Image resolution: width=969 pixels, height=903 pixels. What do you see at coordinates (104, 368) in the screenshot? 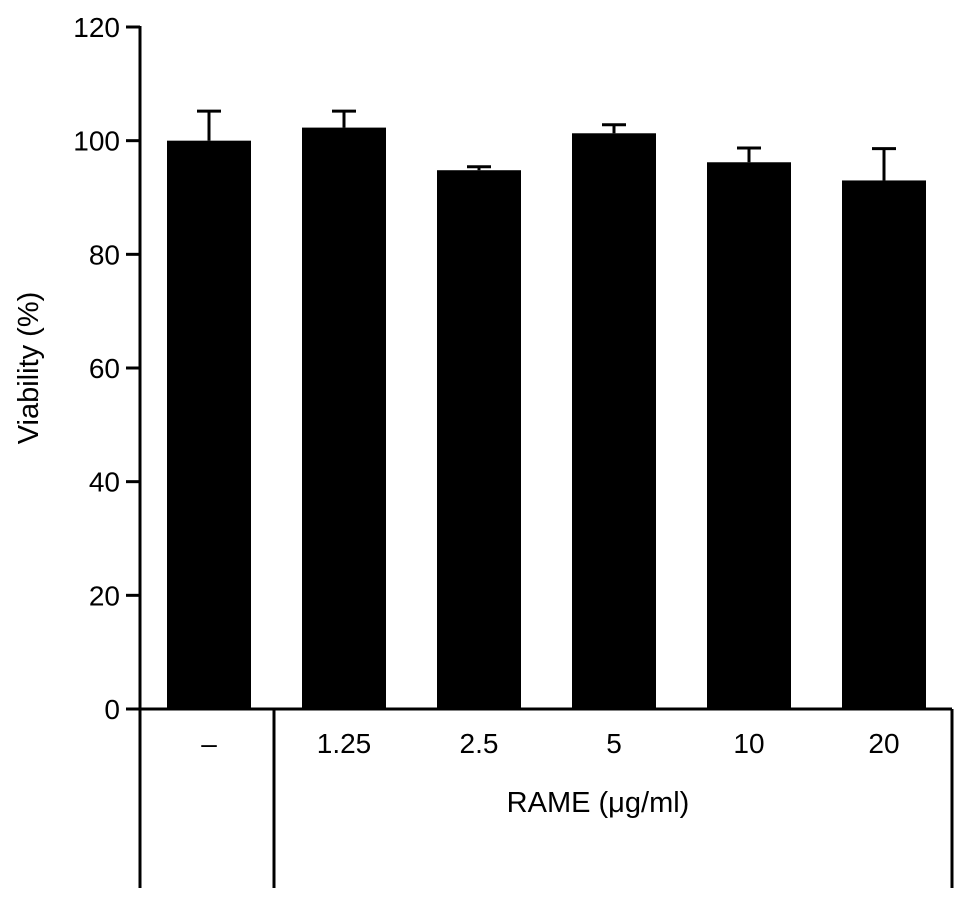
I see `y-tick-label: 60` at bounding box center [104, 368].